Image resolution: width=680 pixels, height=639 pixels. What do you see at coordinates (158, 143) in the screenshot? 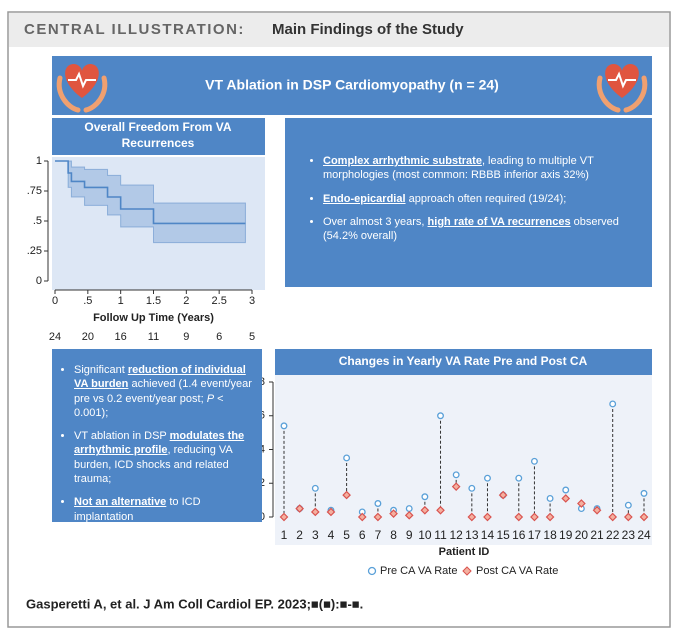
I see `chart-title: Recurrences` at bounding box center [158, 143].